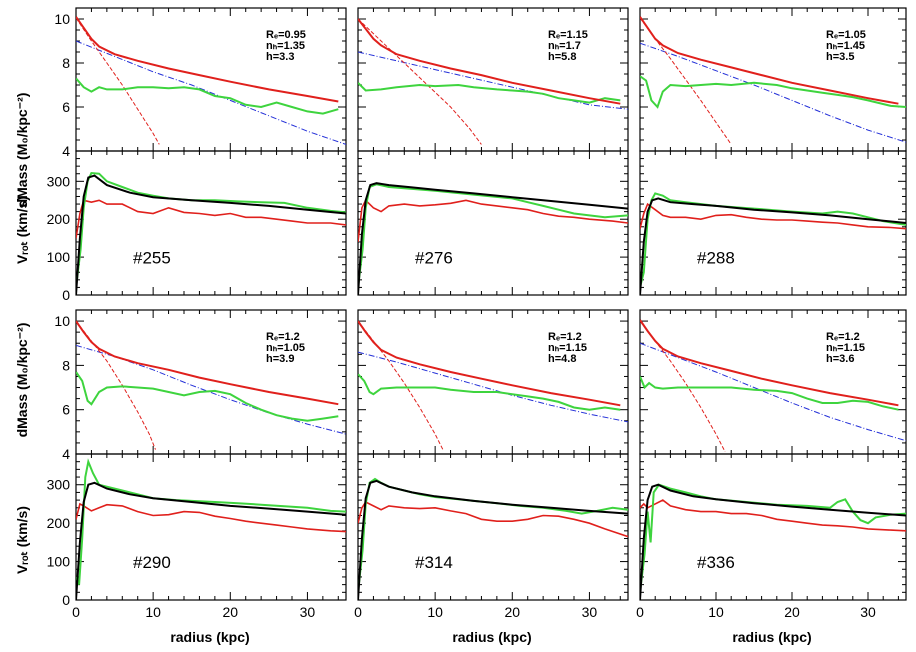 Image resolution: width=916 pixels, height=652 pixels. What do you see at coordinates (567, 348) in the screenshot?
I see `fit-param-nb: nₕ=1.15` at bounding box center [567, 348].